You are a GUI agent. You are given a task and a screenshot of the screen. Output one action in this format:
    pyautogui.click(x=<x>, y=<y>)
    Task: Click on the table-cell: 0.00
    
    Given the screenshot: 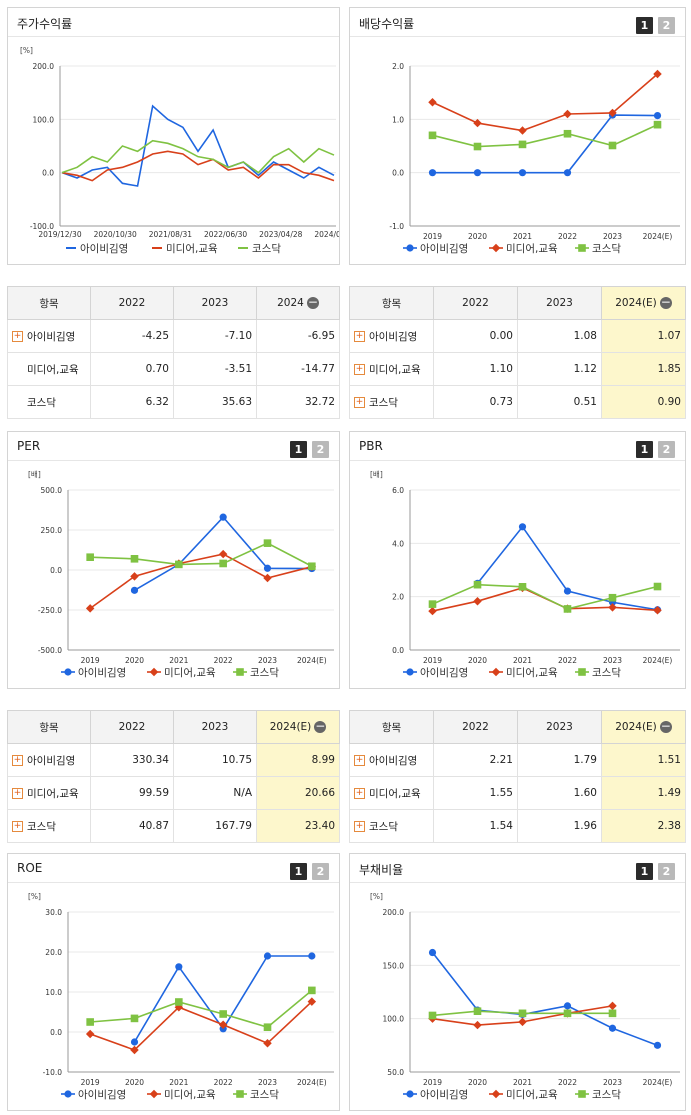 What is the action you would take?
    pyautogui.click(x=475, y=336)
    